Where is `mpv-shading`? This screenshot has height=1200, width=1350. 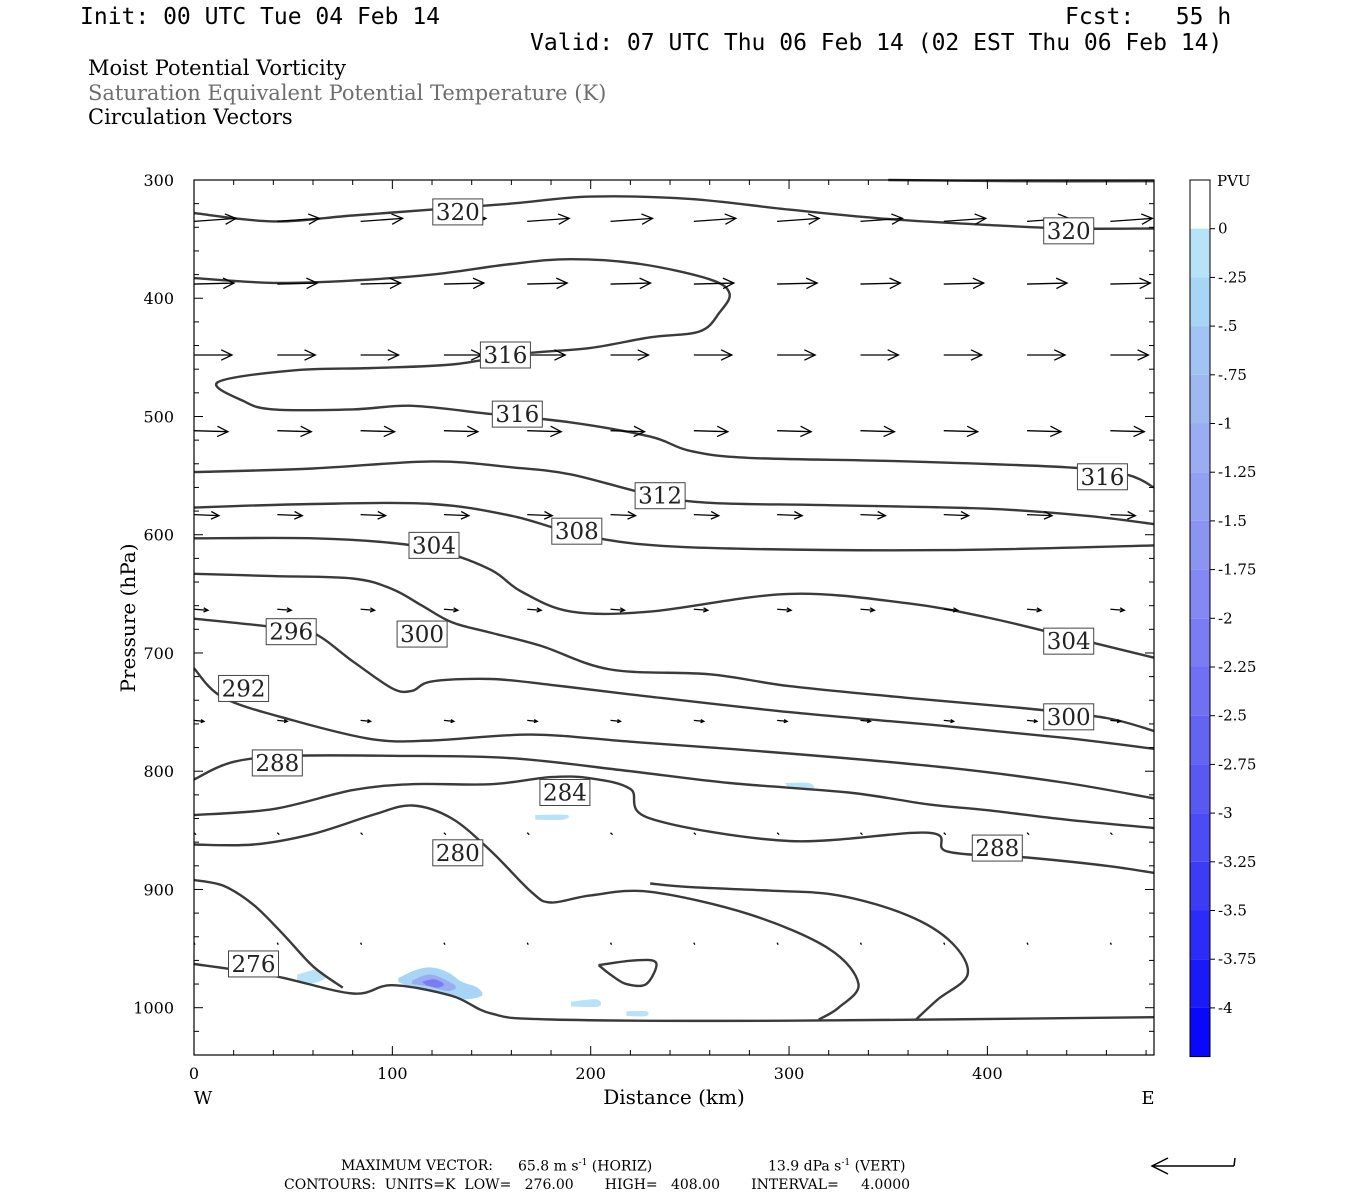
mpv-shading is located at coordinates (556, 899).